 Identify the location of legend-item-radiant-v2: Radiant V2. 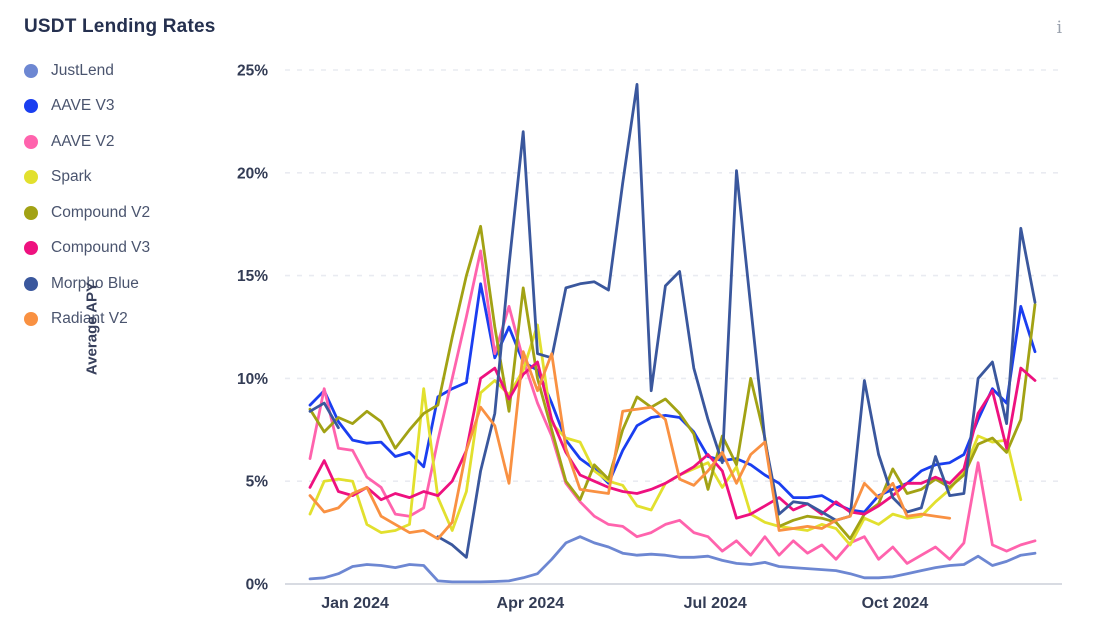
(87, 320).